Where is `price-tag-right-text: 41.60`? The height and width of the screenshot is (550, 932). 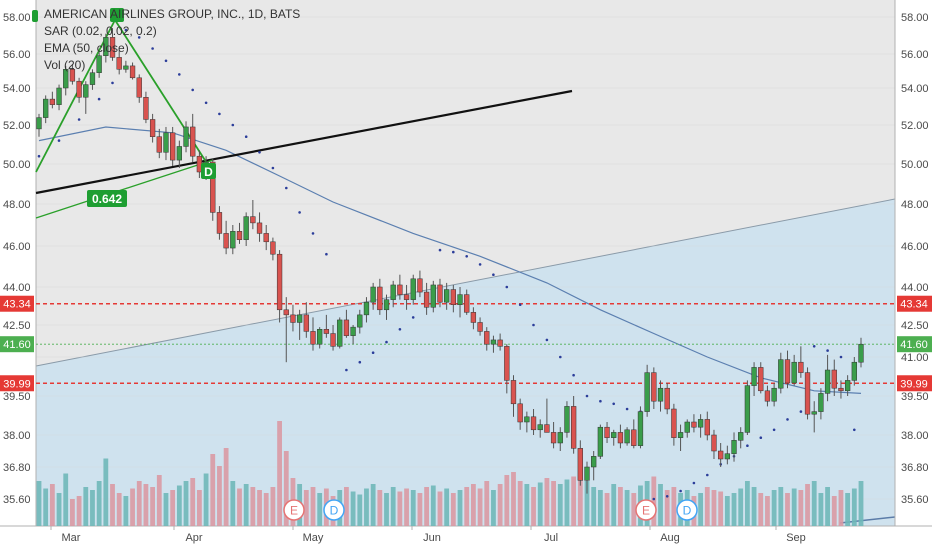
price-tag-right-text: 41.60 is located at coordinates (914, 345).